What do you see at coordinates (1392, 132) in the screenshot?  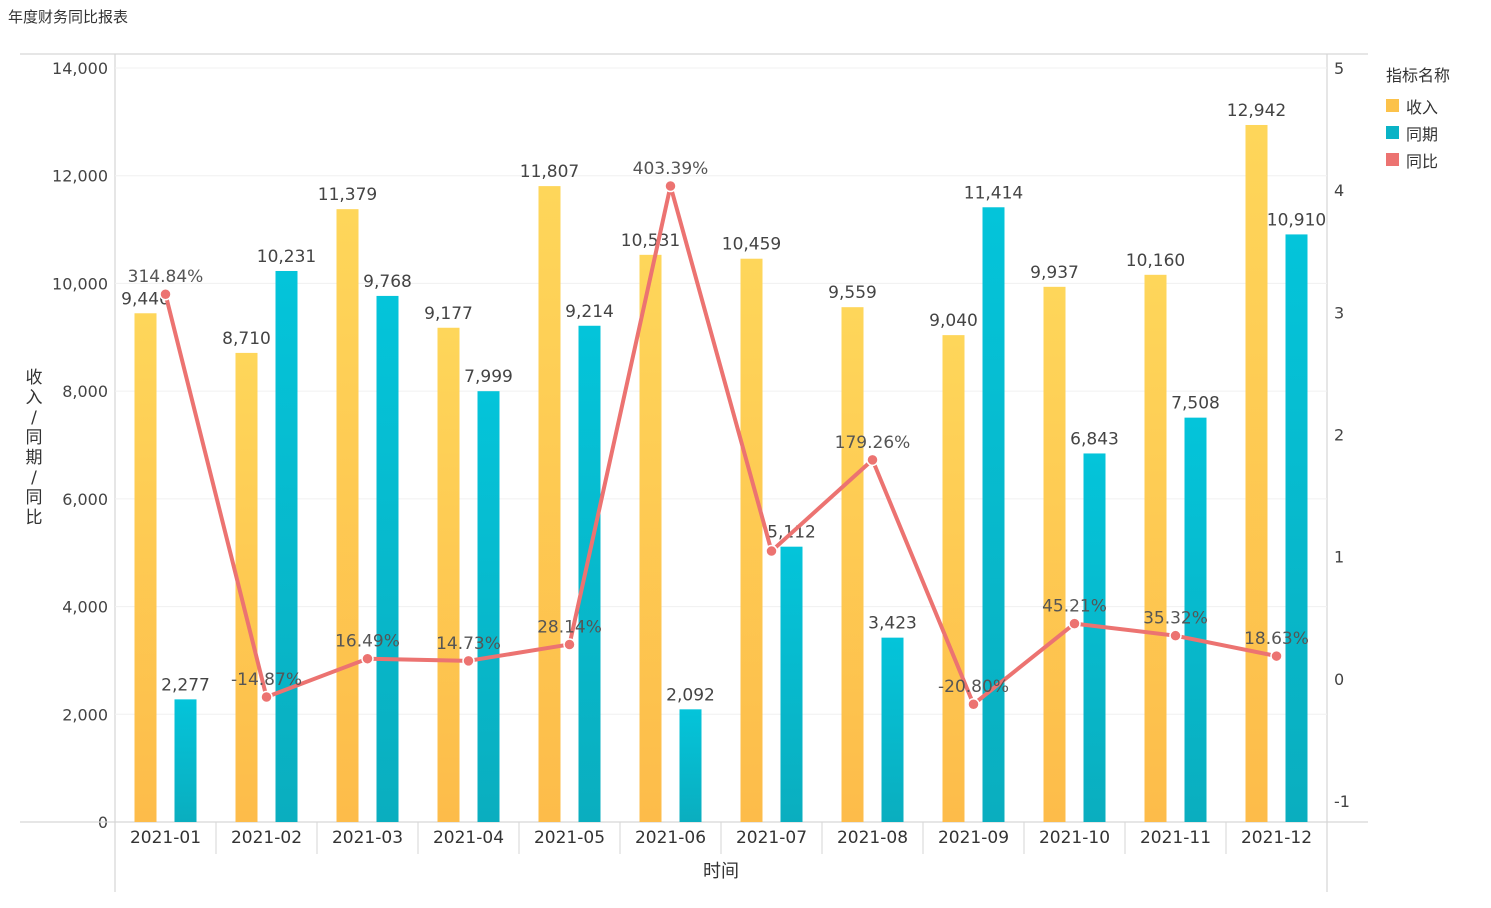 I see `legend-swatch-same-period` at bounding box center [1392, 132].